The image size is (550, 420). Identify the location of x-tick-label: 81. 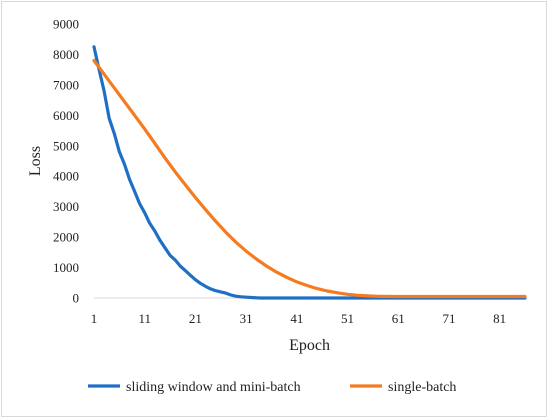
(499, 318).